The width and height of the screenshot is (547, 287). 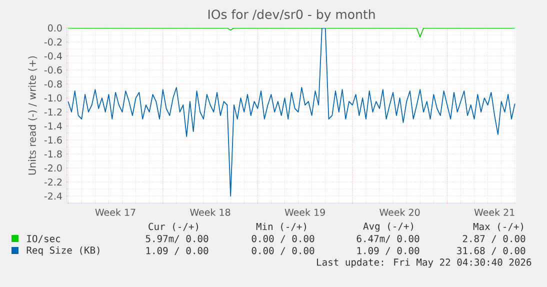 I want to click on x-tick-label: Week 21, so click(x=494, y=212).